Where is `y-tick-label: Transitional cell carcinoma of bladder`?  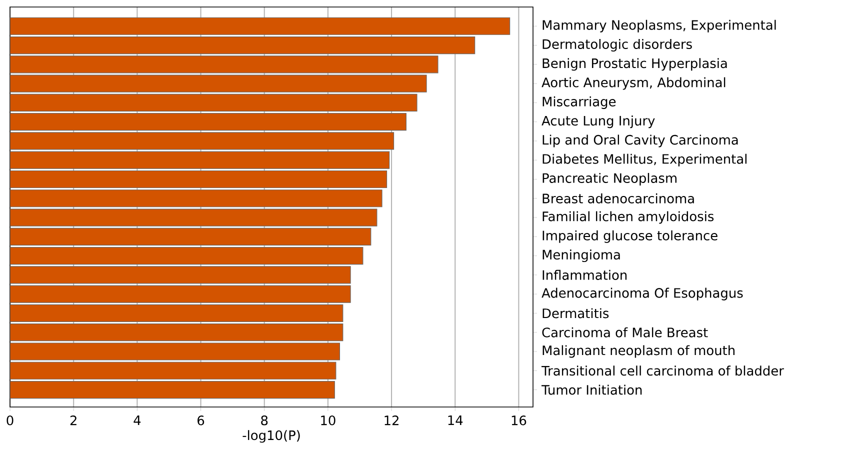 y-tick-label: Transitional cell carcinoma of bladder is located at coordinates (662, 371).